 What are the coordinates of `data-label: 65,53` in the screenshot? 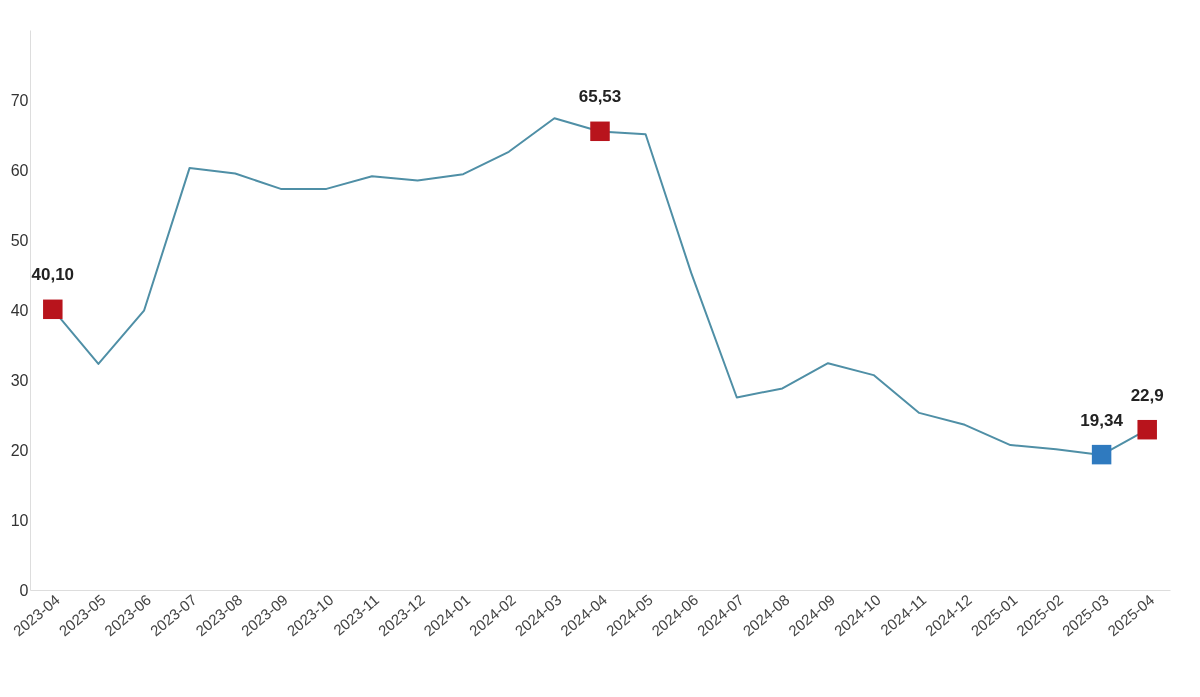 It's located at (600, 97).